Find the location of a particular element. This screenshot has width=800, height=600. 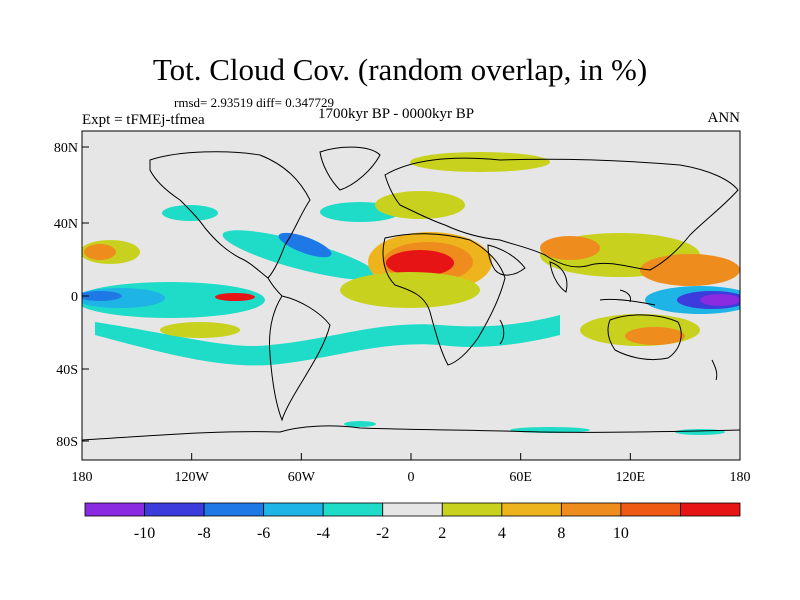

coastline-central-america is located at coordinates (275, 287).